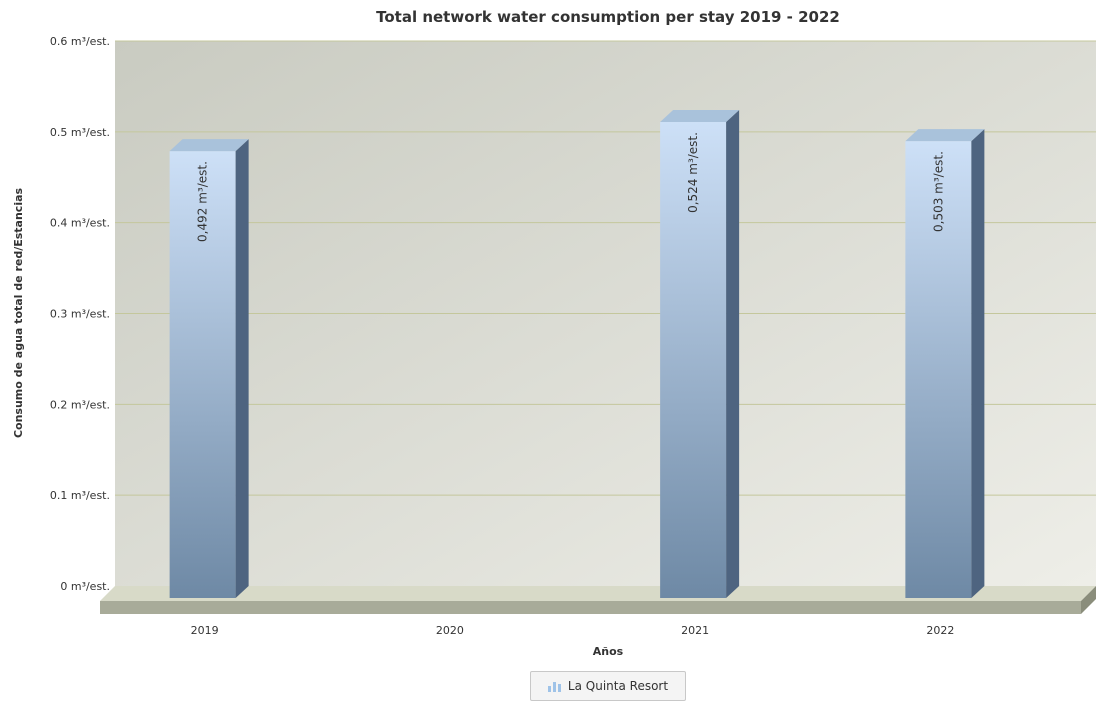 This screenshot has height=702, width=1096. What do you see at coordinates (242, 368) in the screenshot?
I see `bar-side-2019` at bounding box center [242, 368].